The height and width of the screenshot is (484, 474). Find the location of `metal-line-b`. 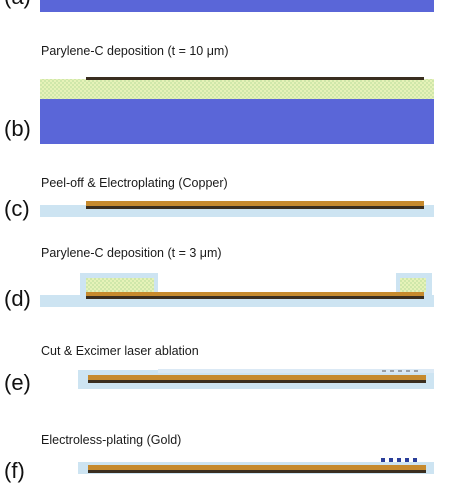

metal-line-b is located at coordinates (255, 78).